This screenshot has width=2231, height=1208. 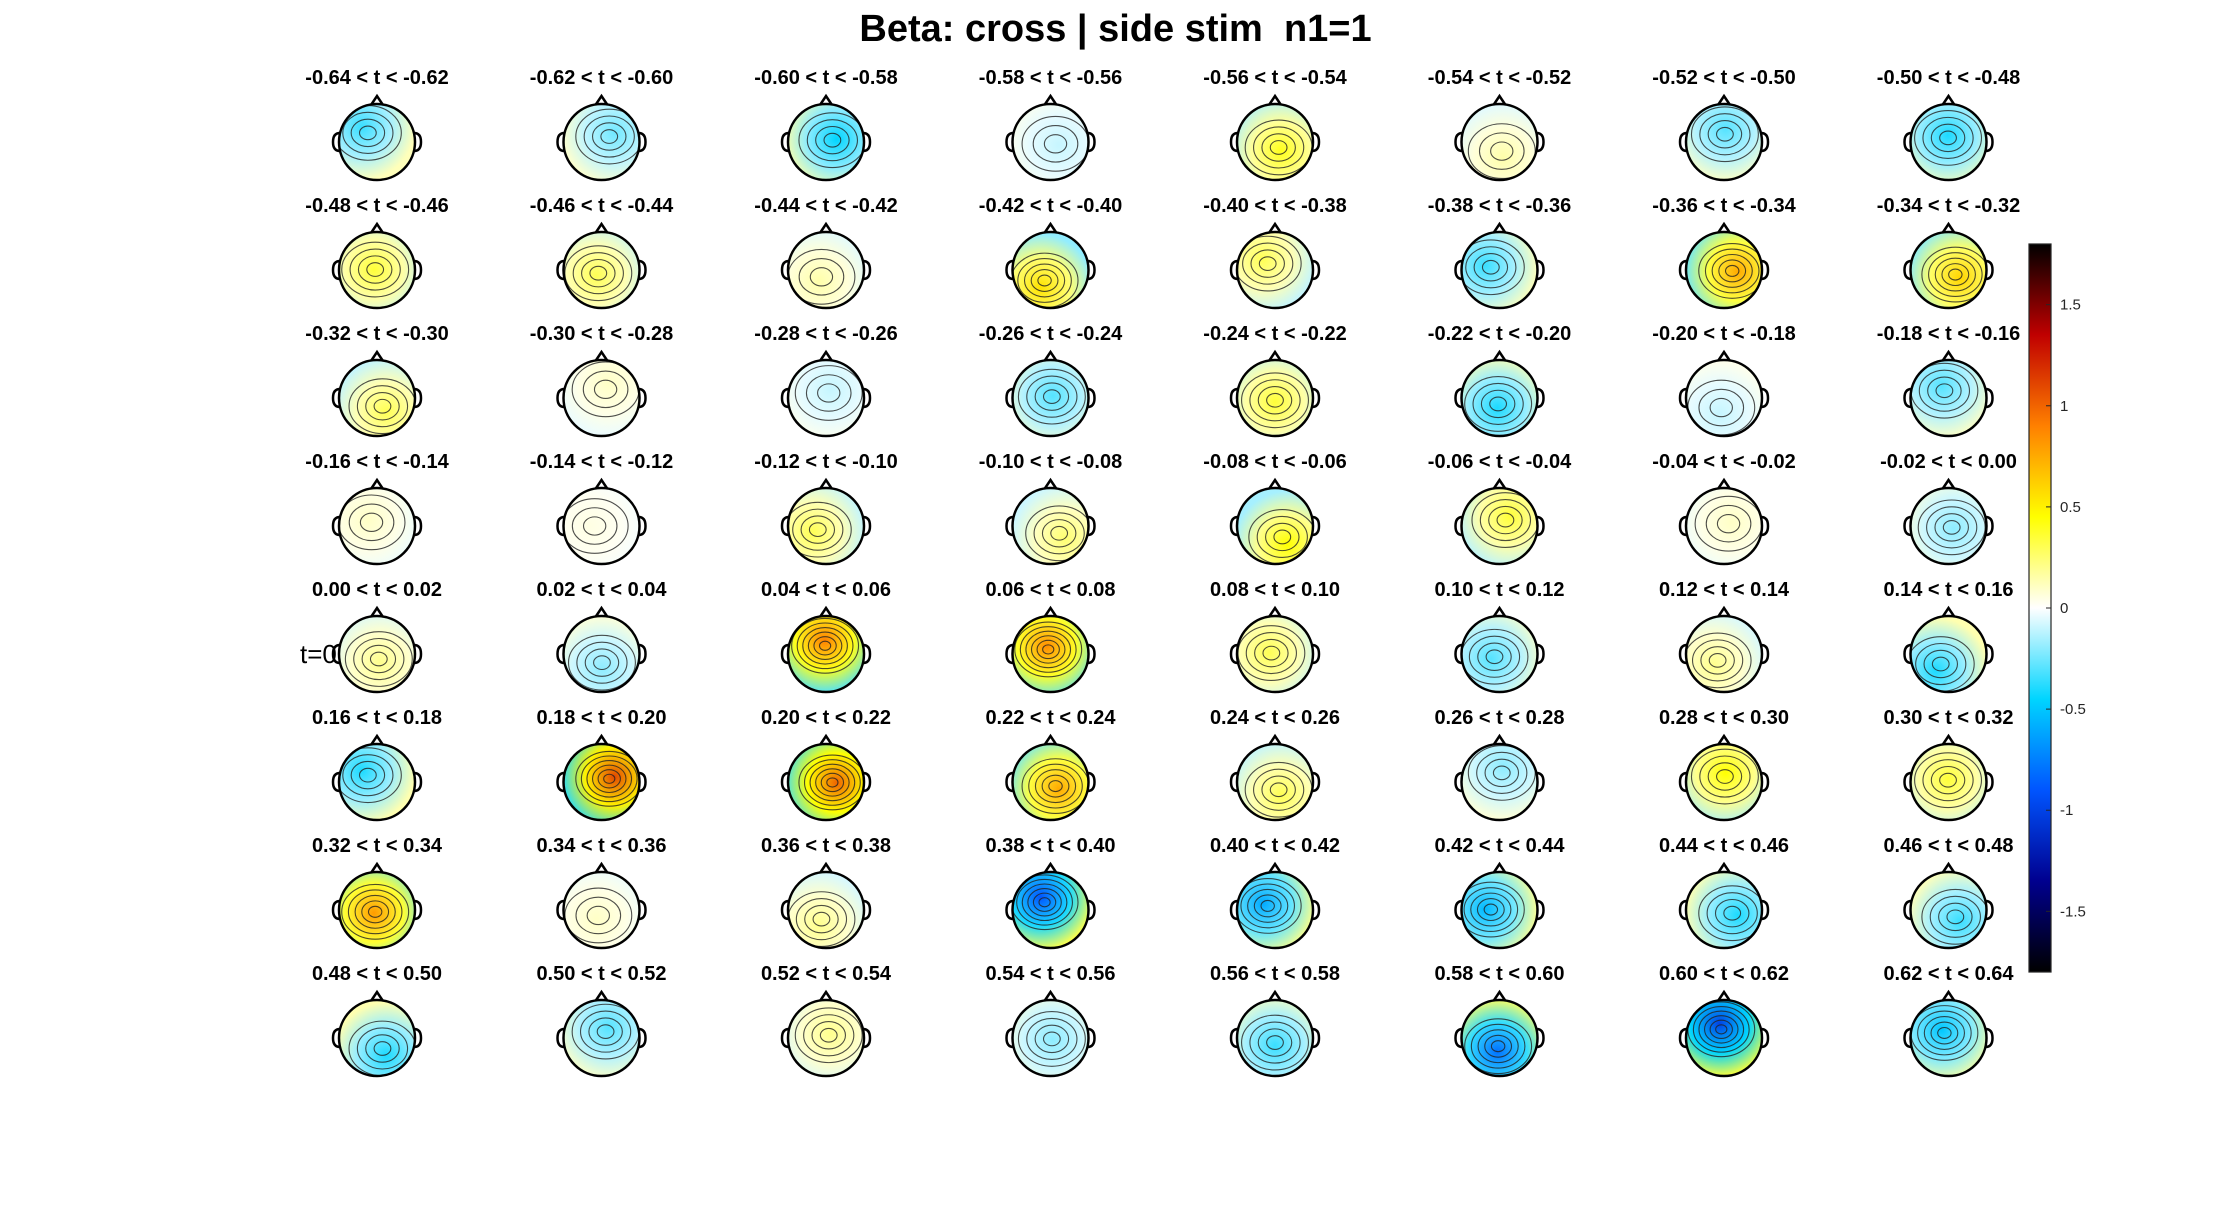 What do you see at coordinates (601, 334) in the screenshot?
I see `panel-time-label: -0.30 < t < -0.28` at bounding box center [601, 334].